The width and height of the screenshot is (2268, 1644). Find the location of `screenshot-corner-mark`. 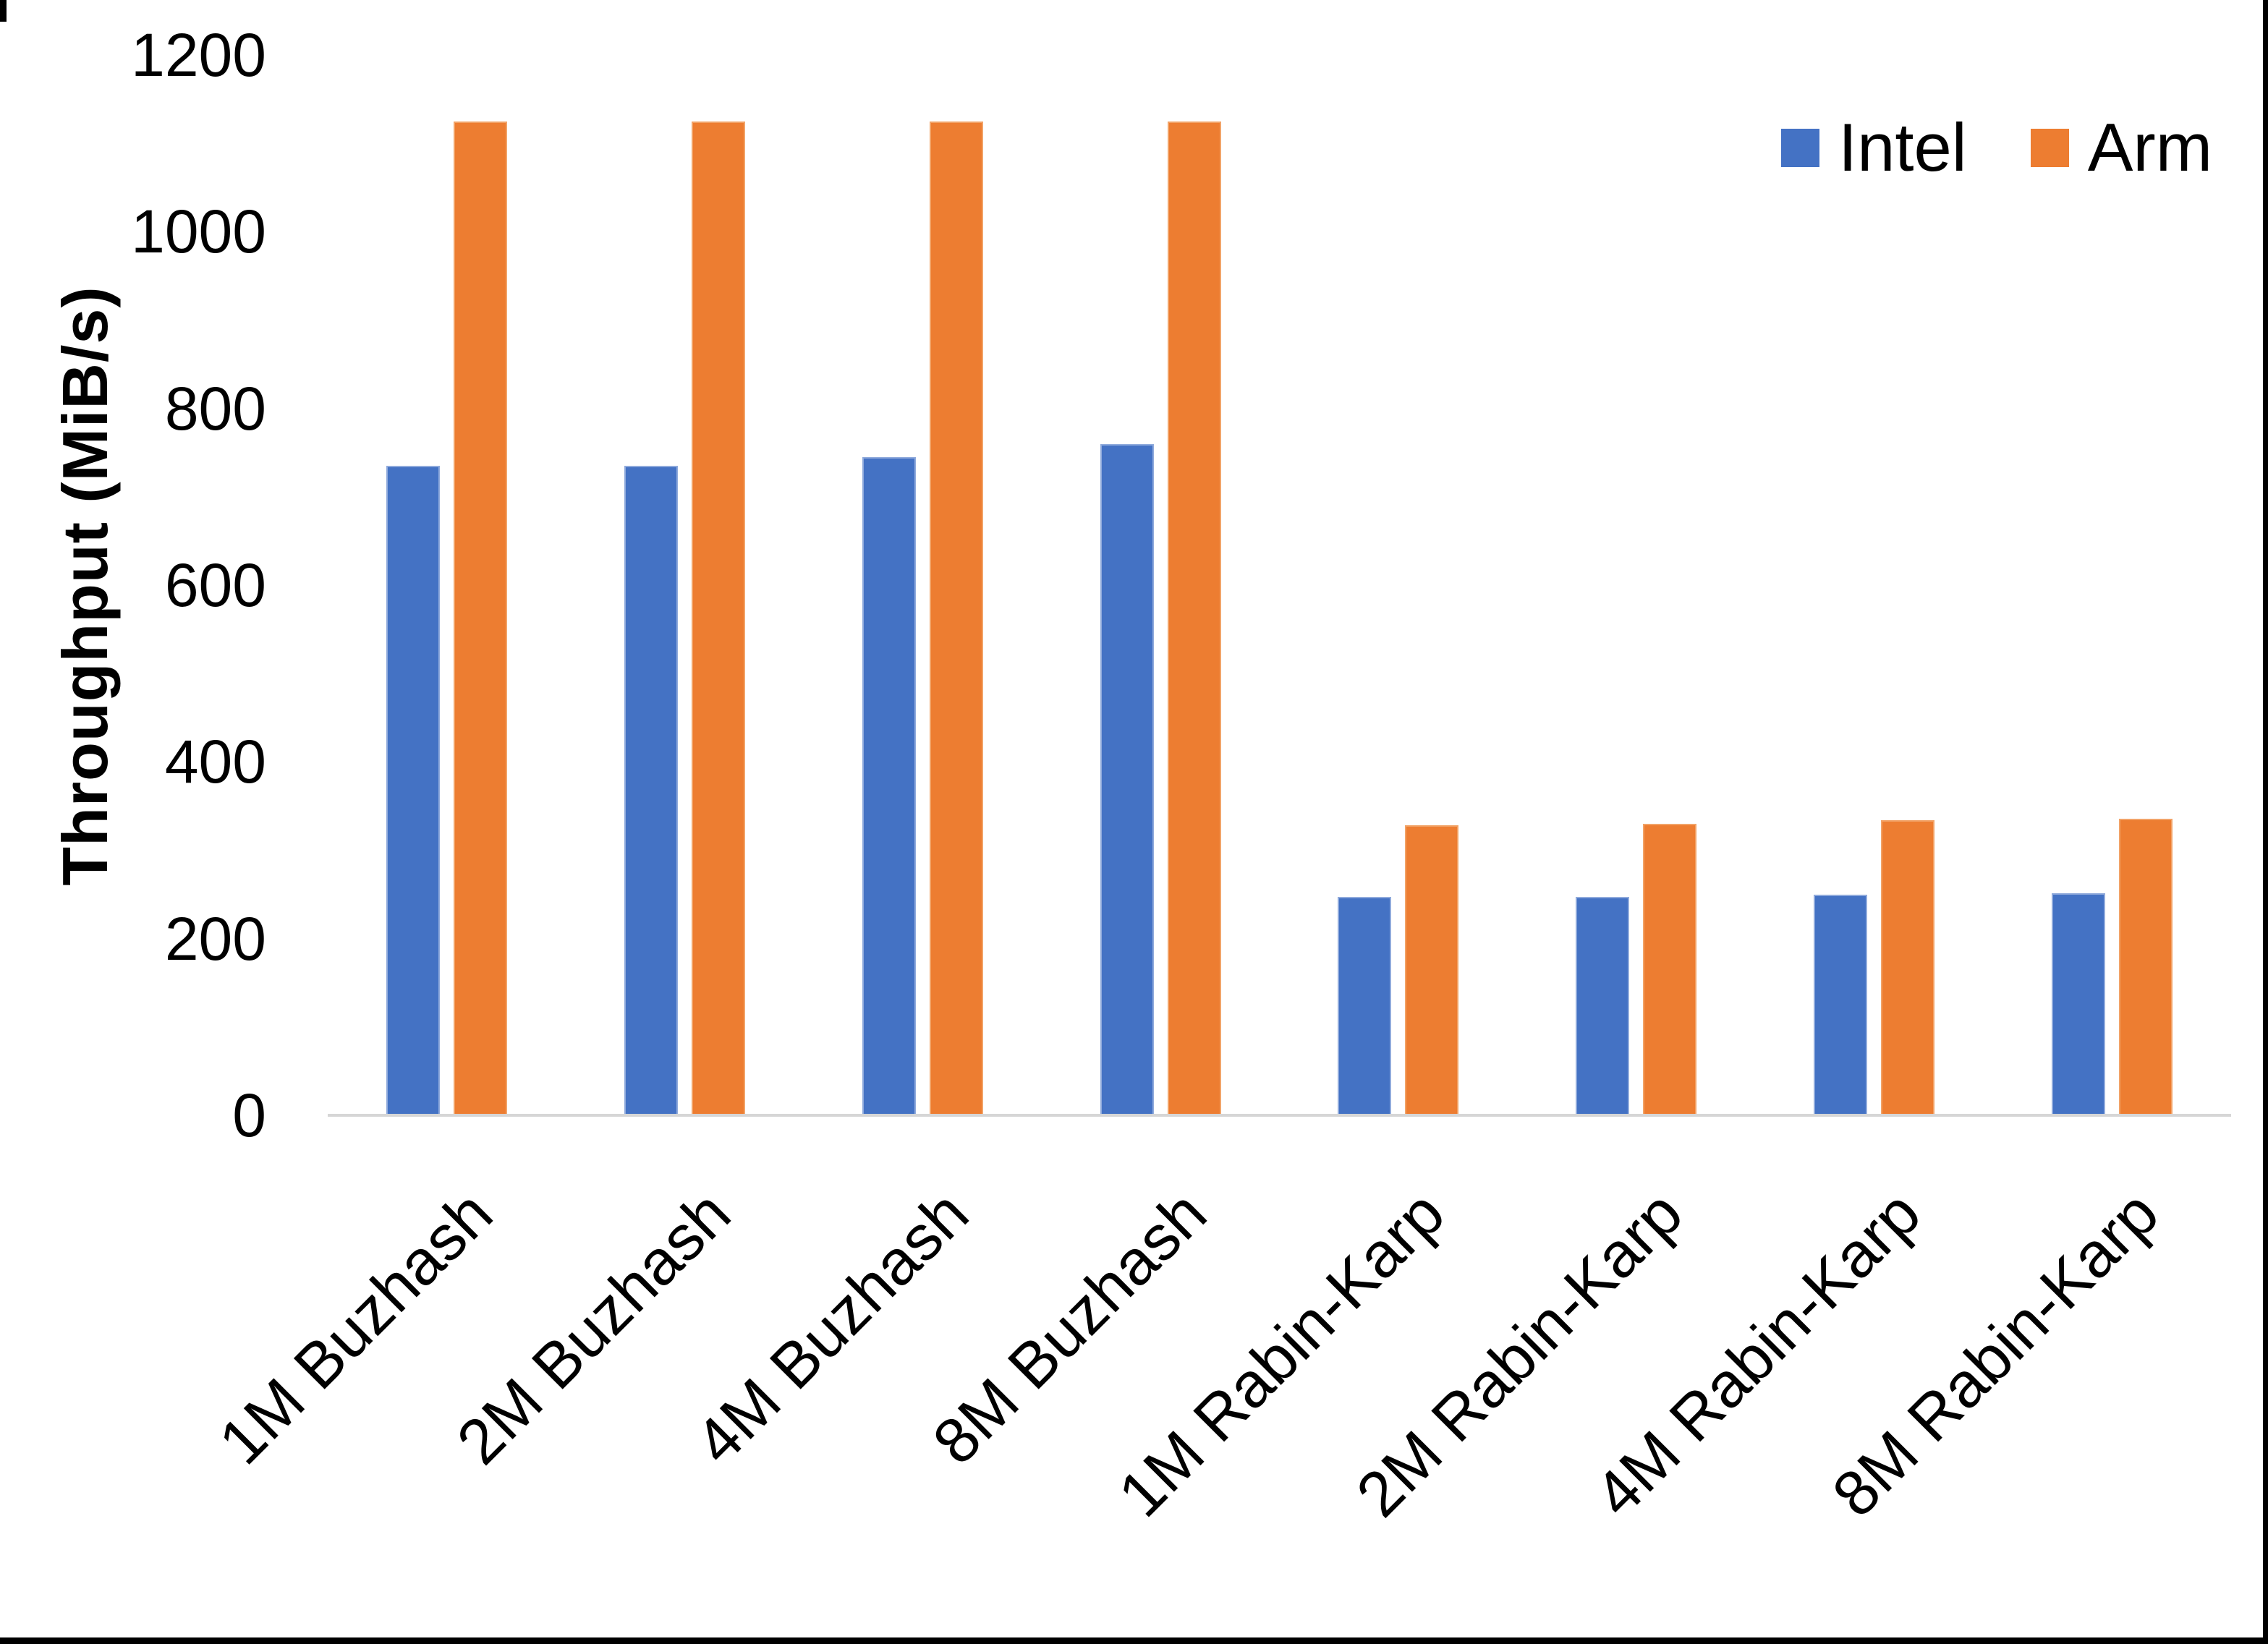

screenshot-corner-mark is located at coordinates (3, 11).